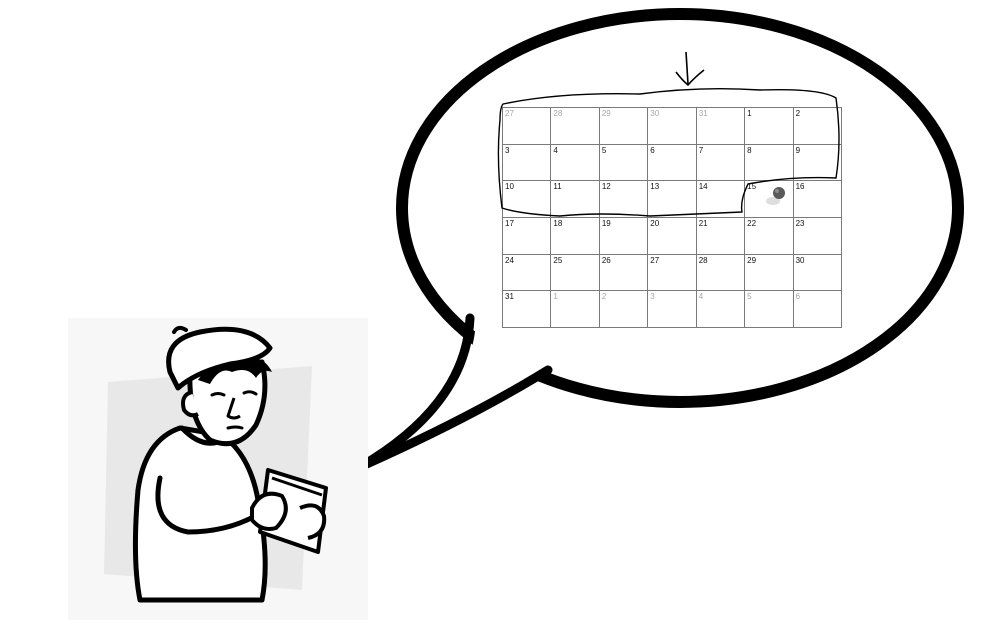 The height and width of the screenshot is (630, 1000). What do you see at coordinates (817, 163) in the screenshot?
I see `calendar-day-cell: 9` at bounding box center [817, 163].